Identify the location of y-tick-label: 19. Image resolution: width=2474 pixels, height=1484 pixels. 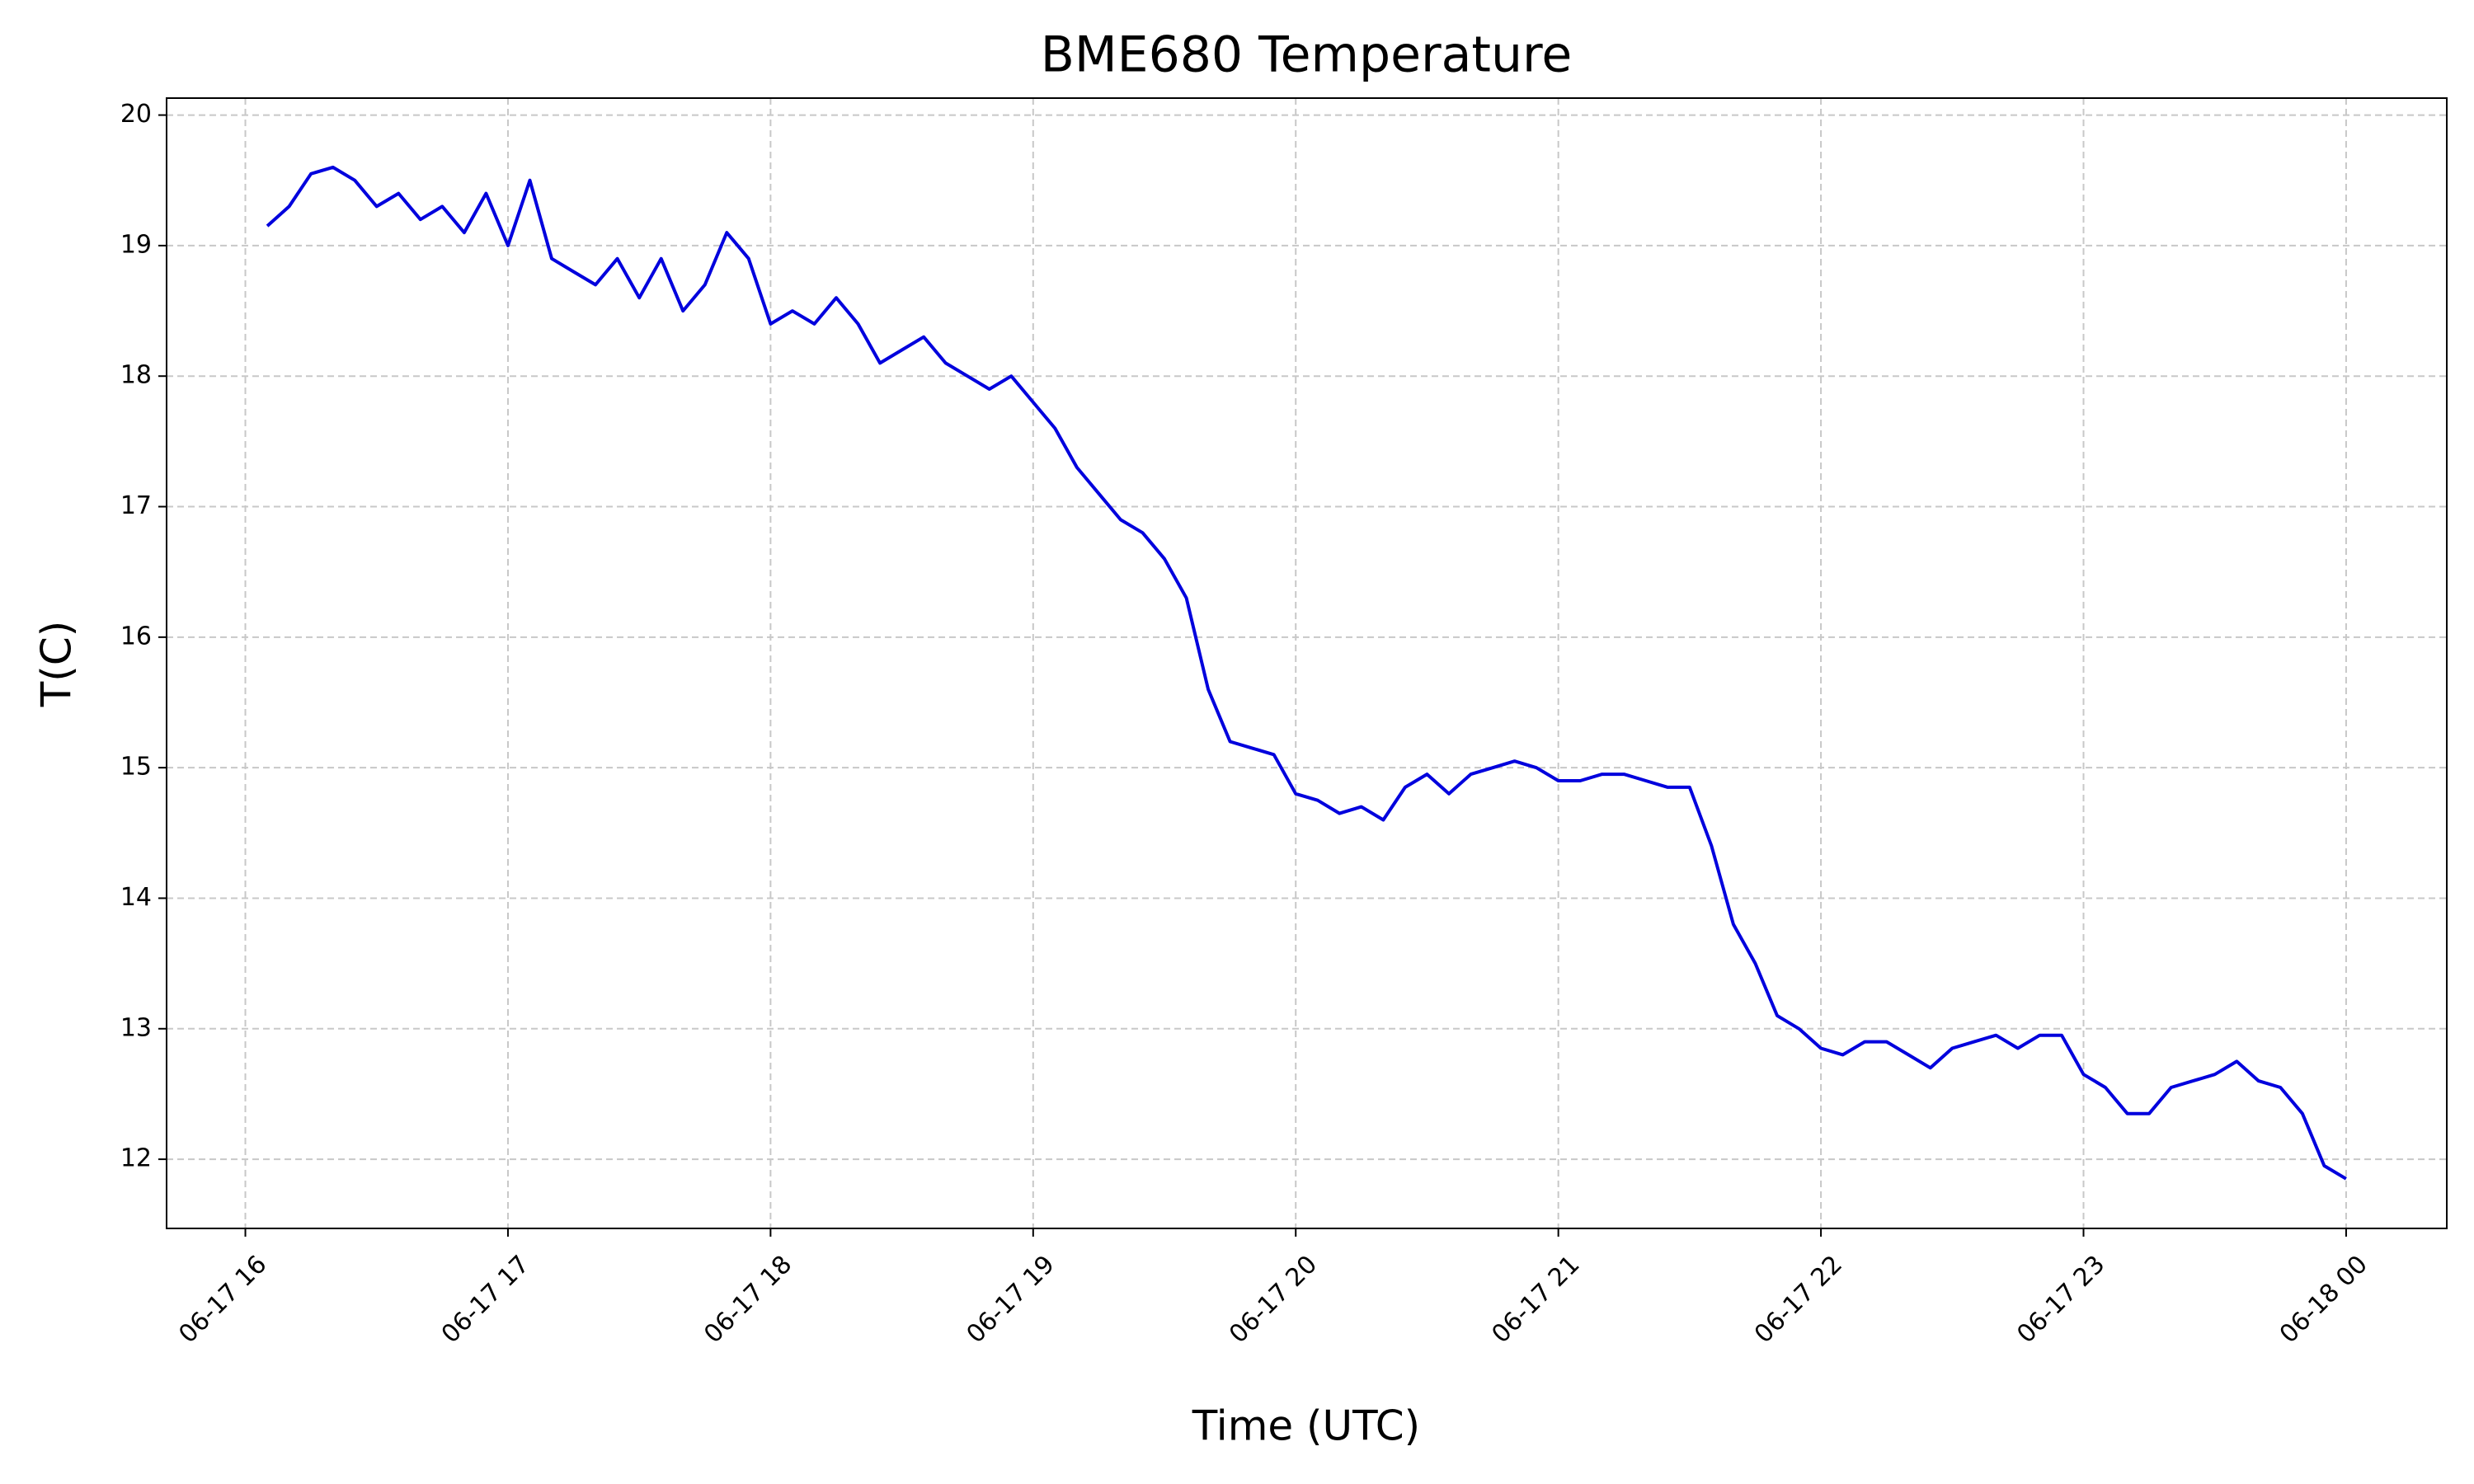
(136, 244).